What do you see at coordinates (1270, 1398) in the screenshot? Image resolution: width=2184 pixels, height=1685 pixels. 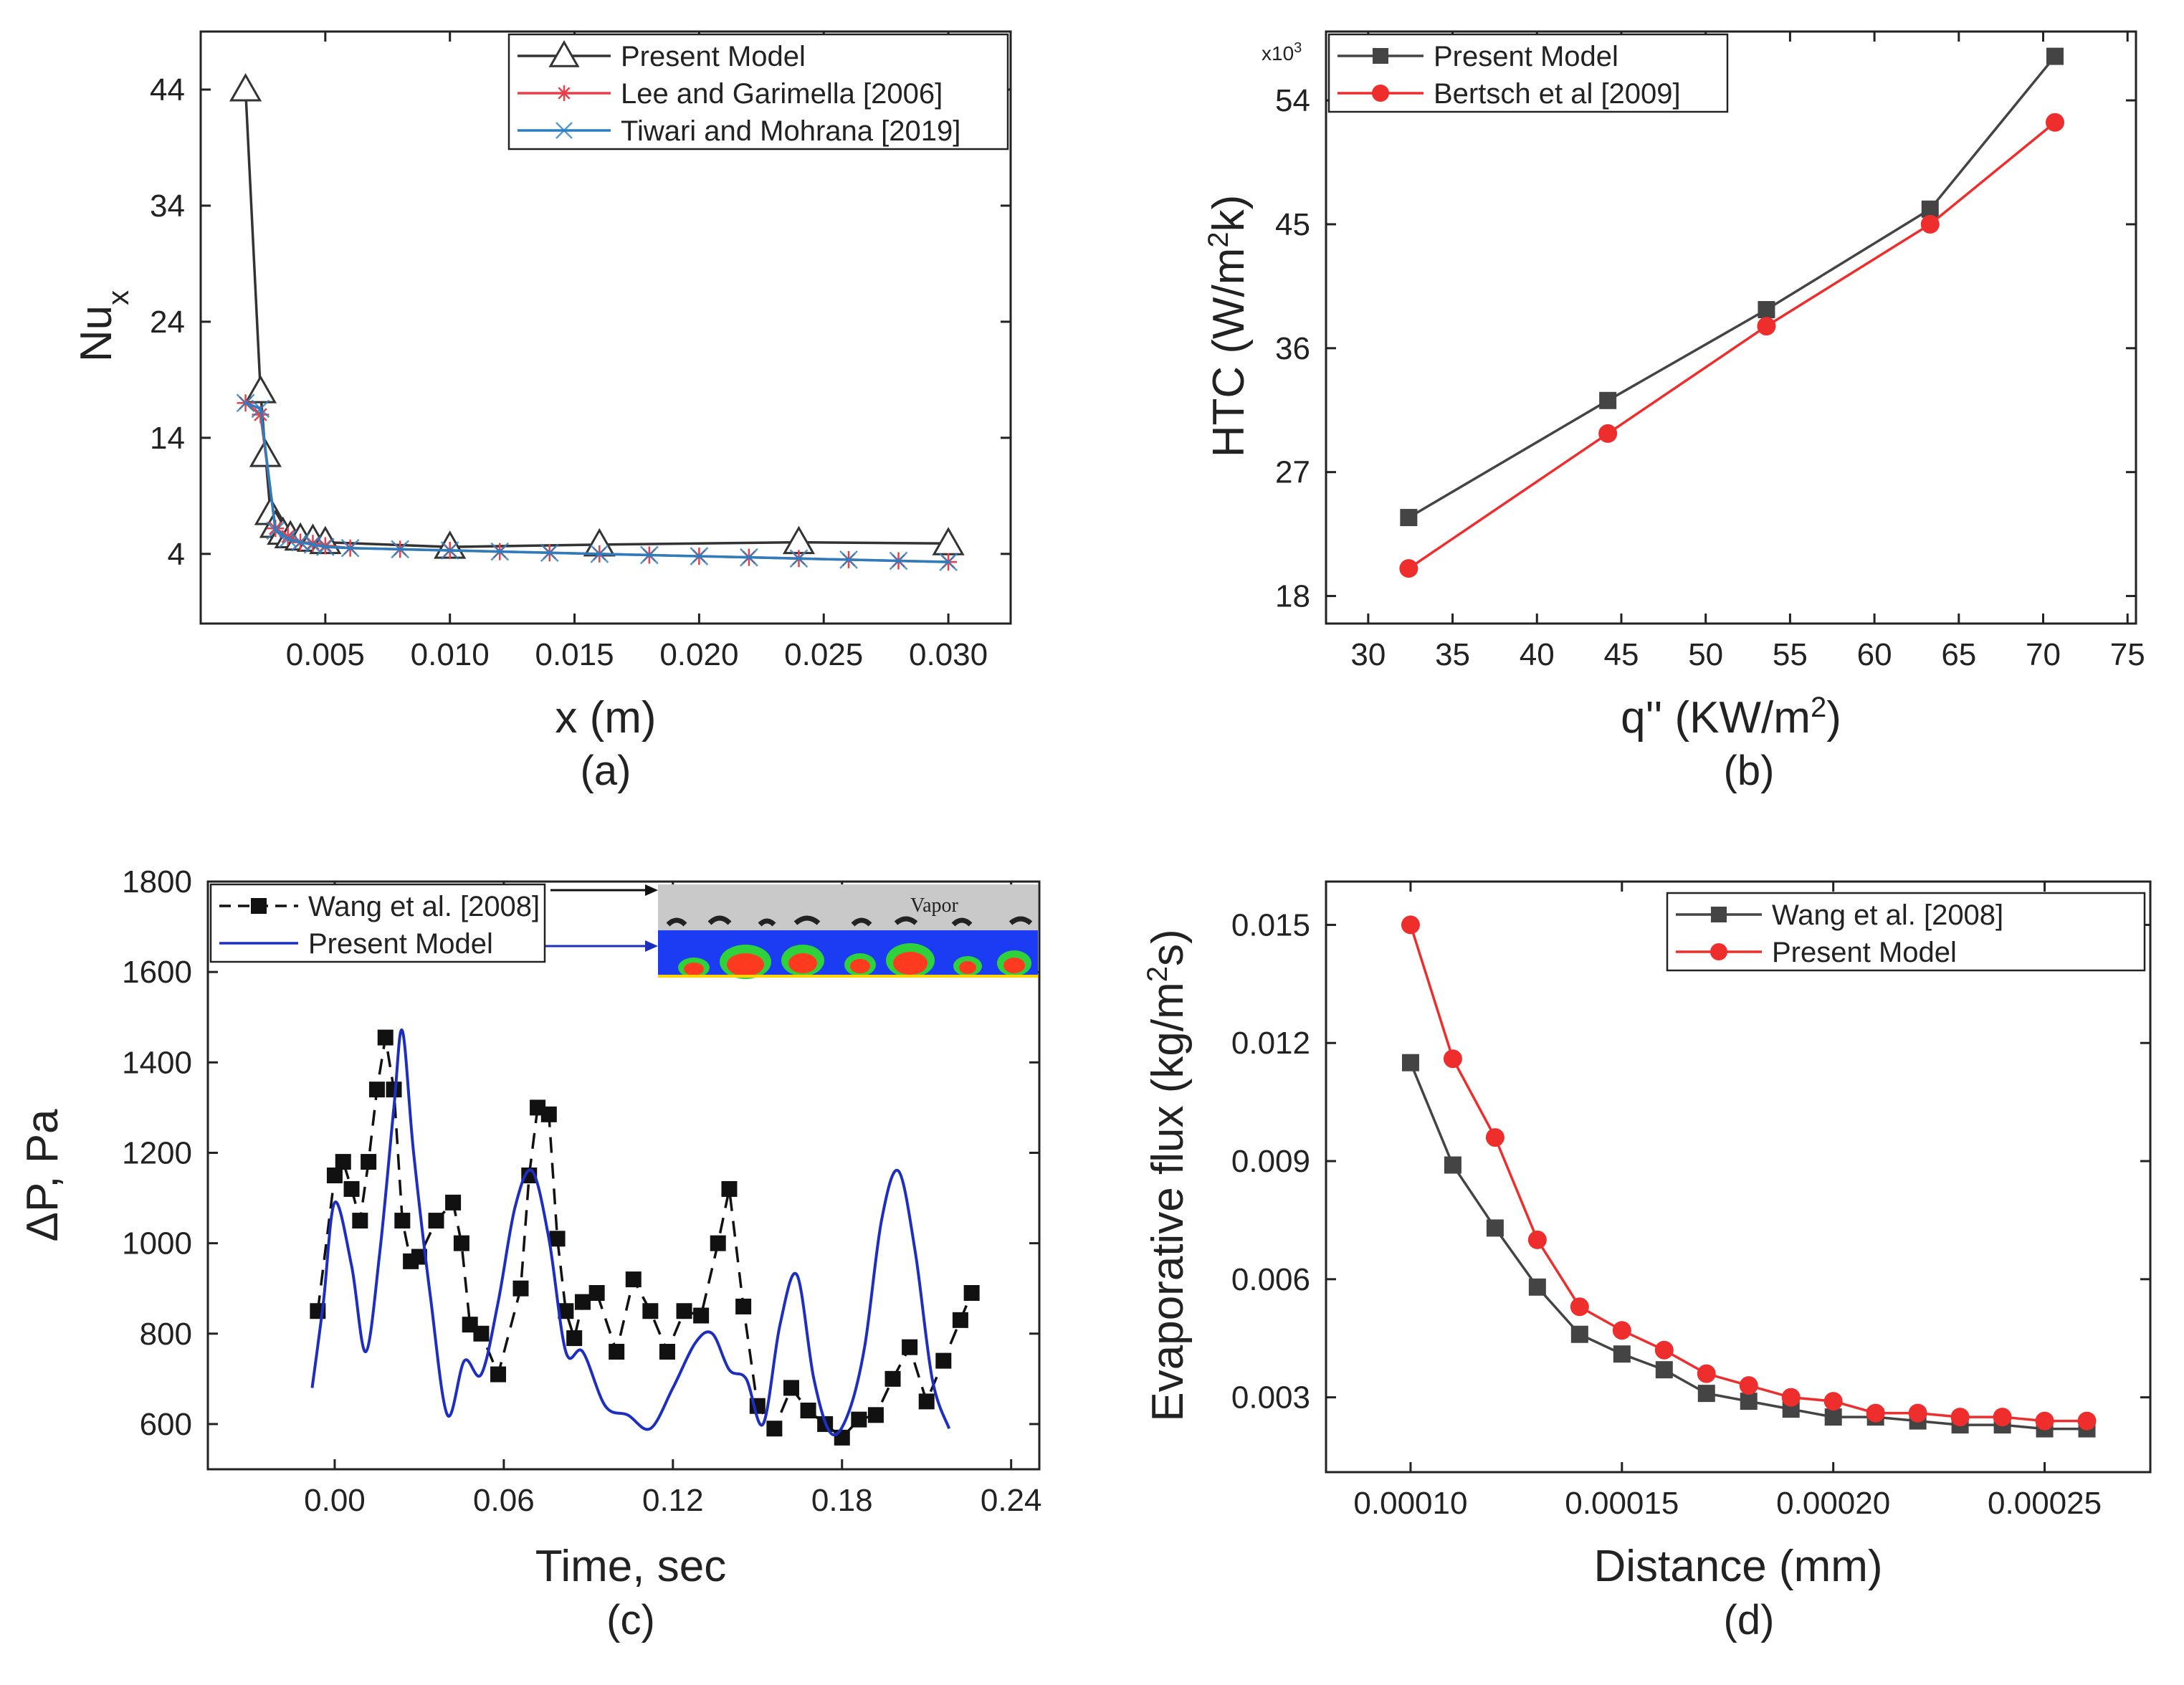 I see `y-tick-label: 0.003` at bounding box center [1270, 1398].